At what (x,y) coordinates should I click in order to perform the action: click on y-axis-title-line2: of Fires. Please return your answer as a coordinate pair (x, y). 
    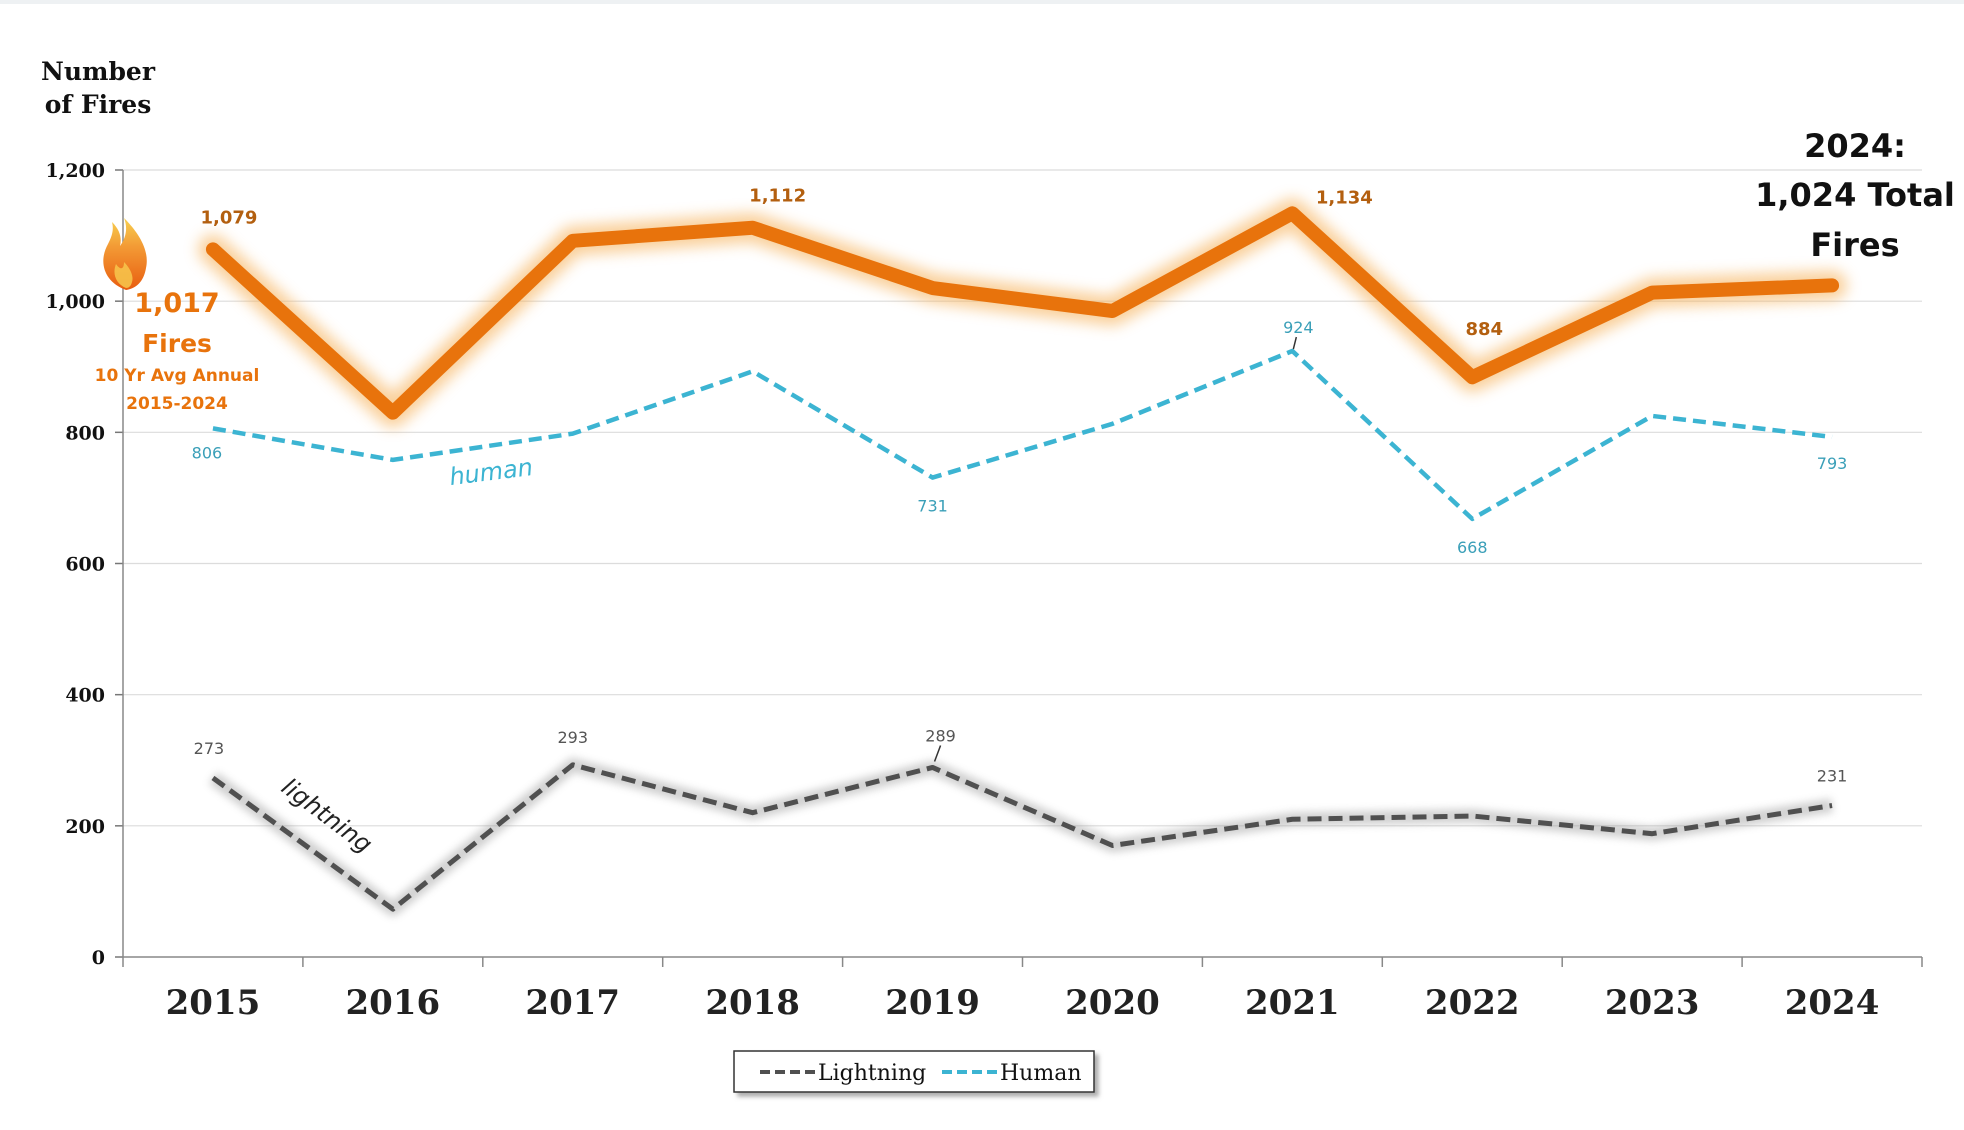
    Looking at the image, I should click on (98, 104).